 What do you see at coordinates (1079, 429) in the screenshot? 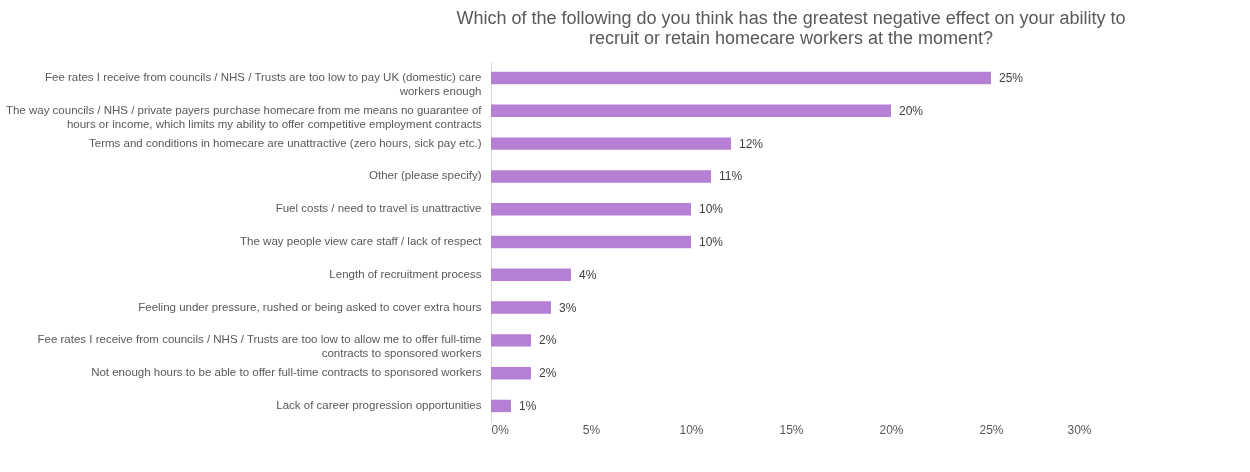
I see `x-tick-label: 30%` at bounding box center [1079, 429].